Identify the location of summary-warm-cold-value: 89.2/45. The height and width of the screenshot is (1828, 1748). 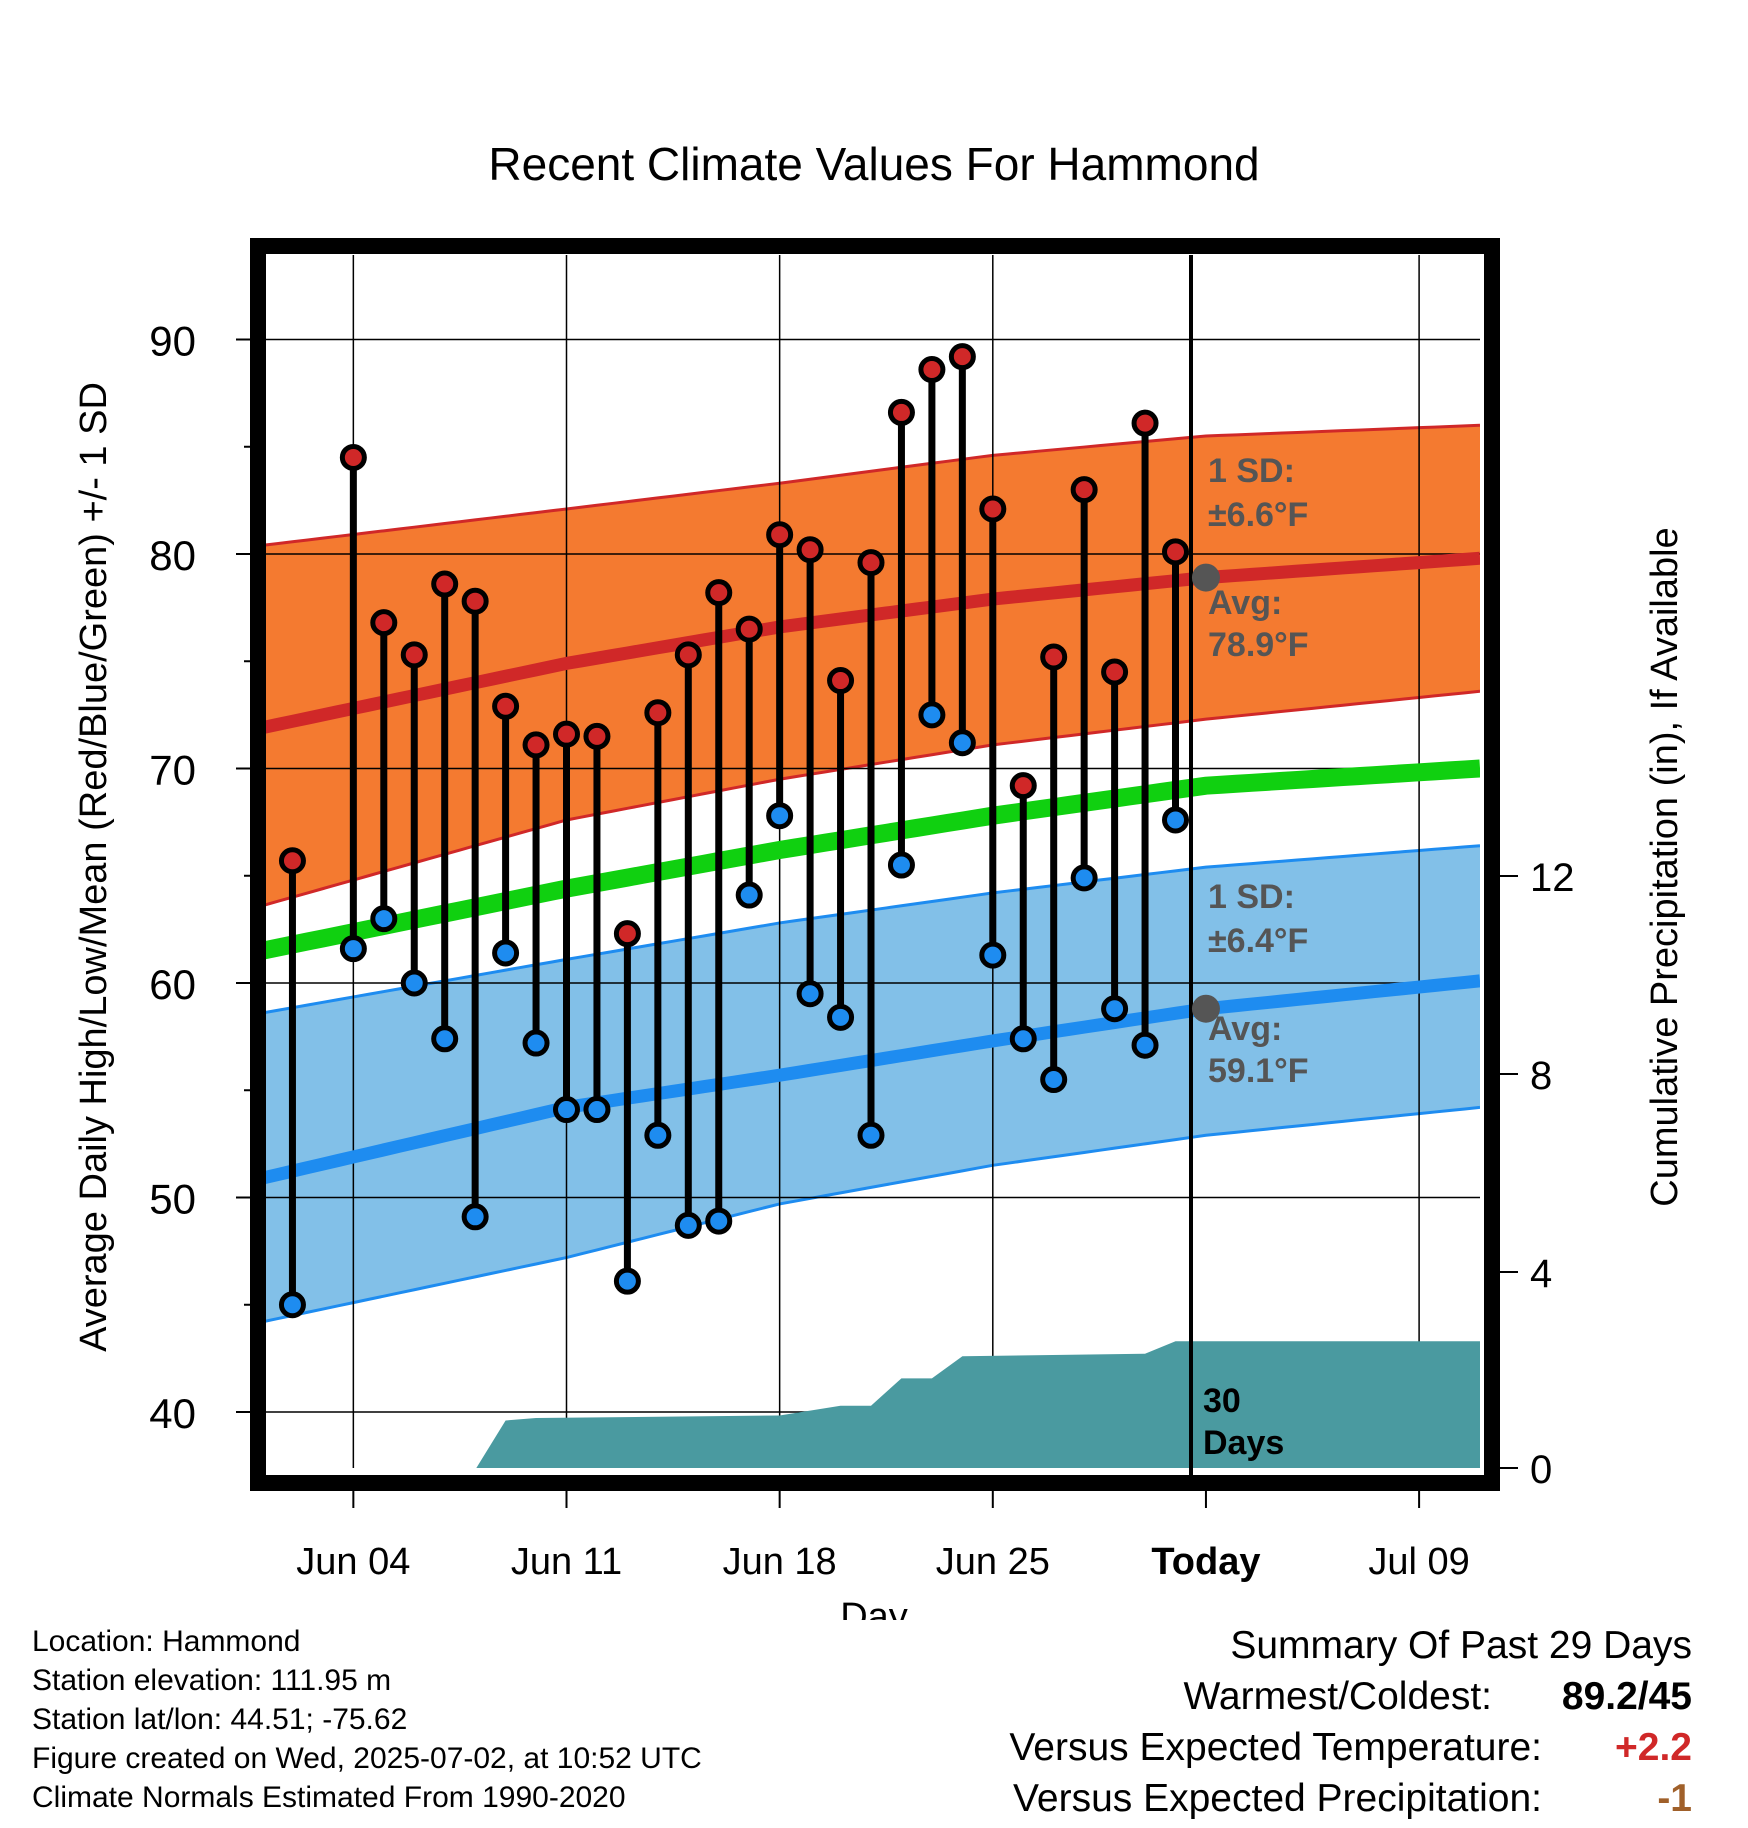
(1626, 1696).